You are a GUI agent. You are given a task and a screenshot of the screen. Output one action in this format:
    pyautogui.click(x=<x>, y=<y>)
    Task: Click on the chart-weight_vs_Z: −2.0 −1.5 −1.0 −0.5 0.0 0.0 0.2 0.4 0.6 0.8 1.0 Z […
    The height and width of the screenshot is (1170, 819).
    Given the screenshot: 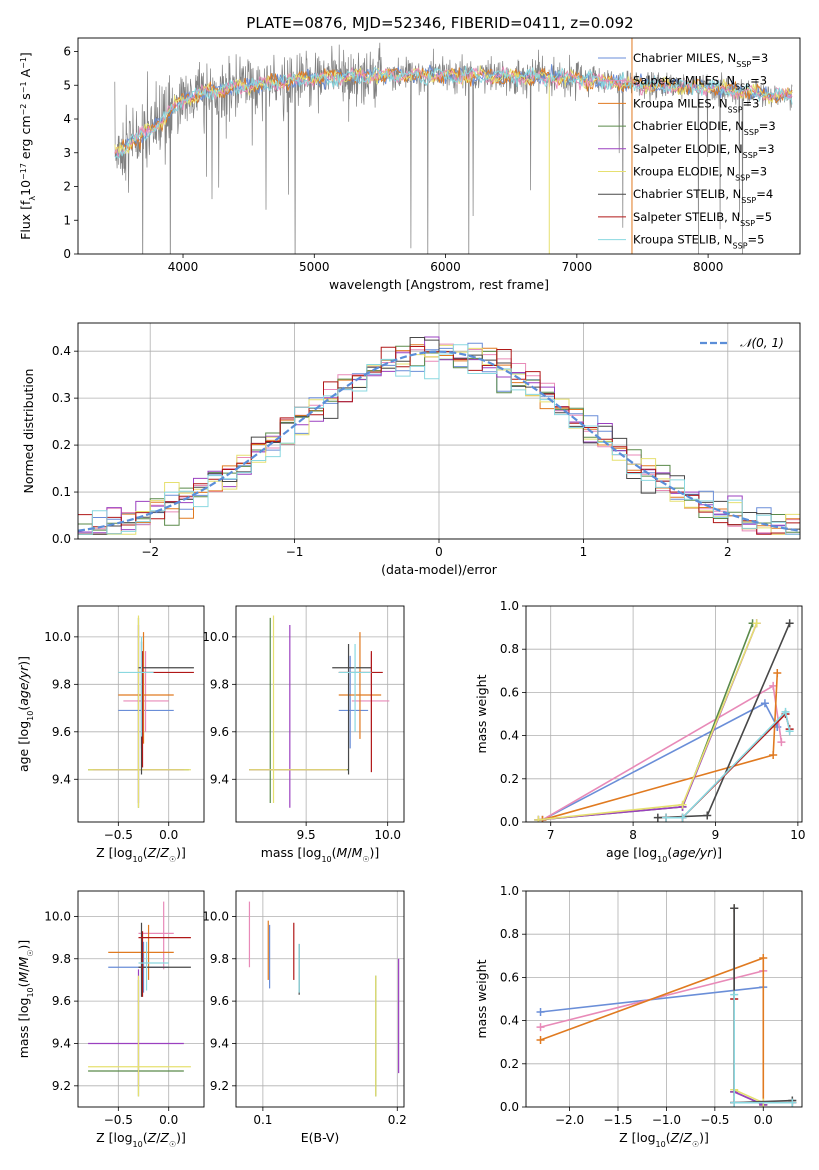 What is the action you would take?
    pyautogui.click(x=638, y=1016)
    